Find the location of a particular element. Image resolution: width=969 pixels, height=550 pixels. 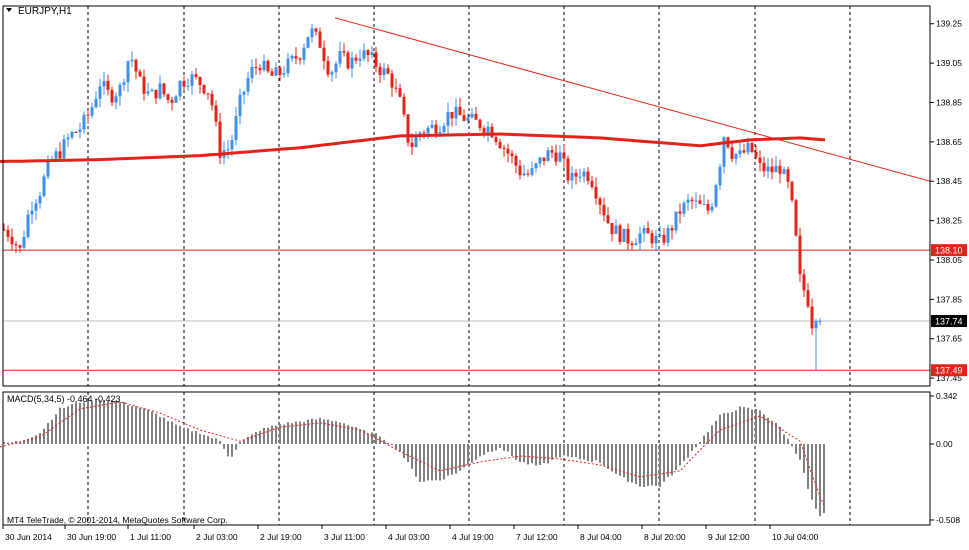

time-tick-label: 4 Jul 19:00 is located at coordinates (473, 537).